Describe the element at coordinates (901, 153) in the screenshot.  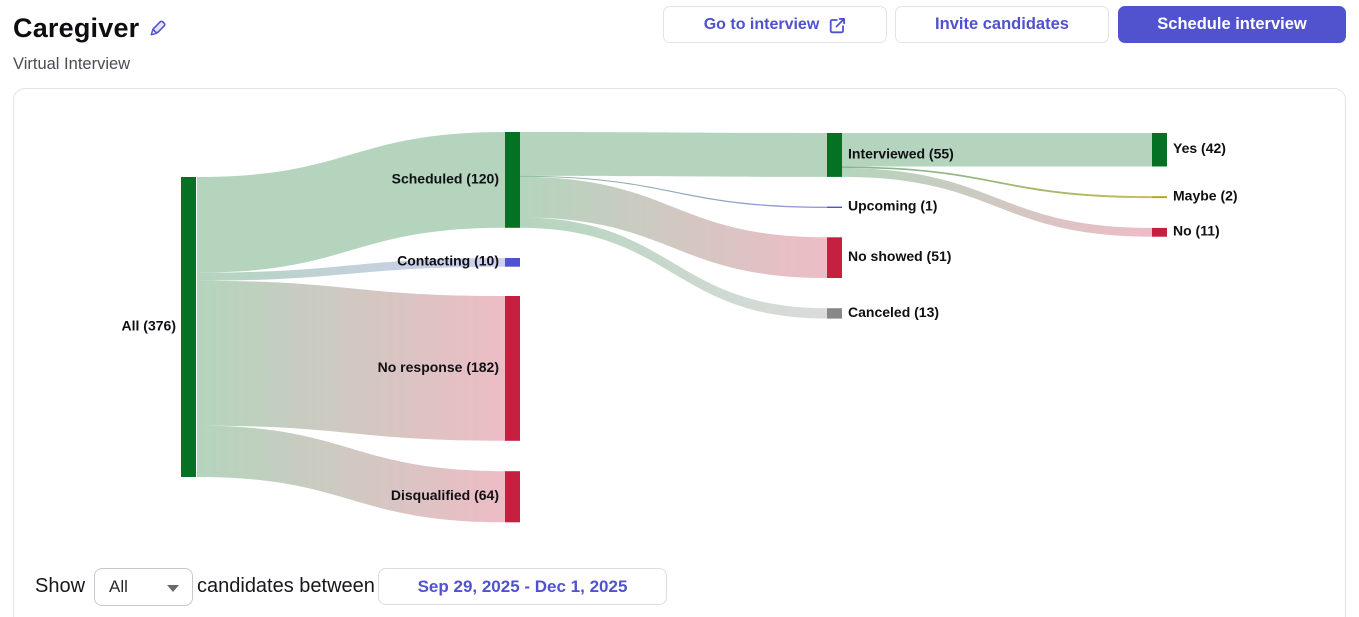
I see `svg-text: Interviewed (55)` at that location.